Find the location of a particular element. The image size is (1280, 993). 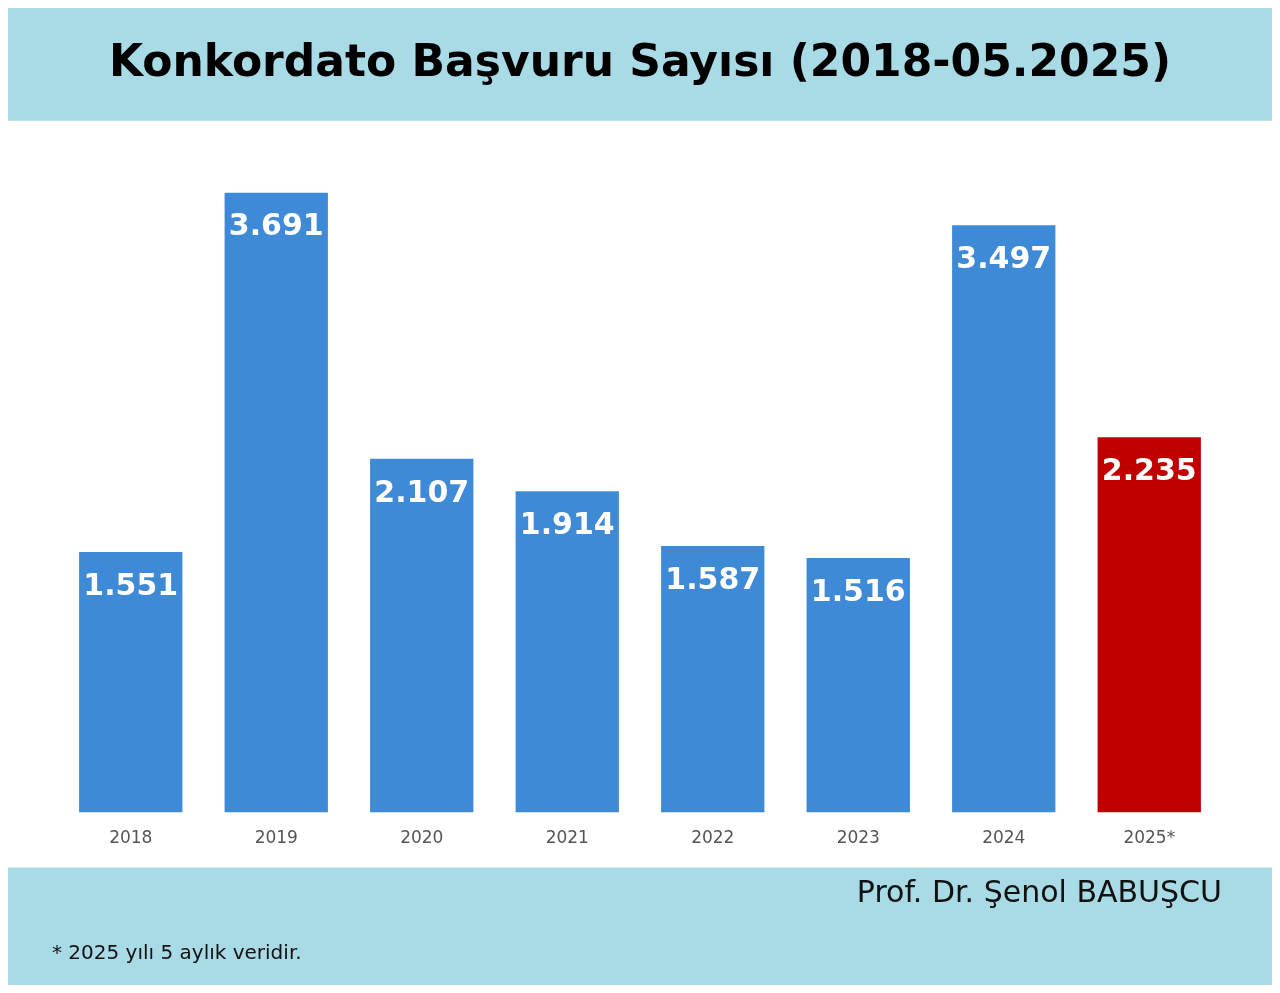

data-label: 1.551 is located at coordinates (131, 584).